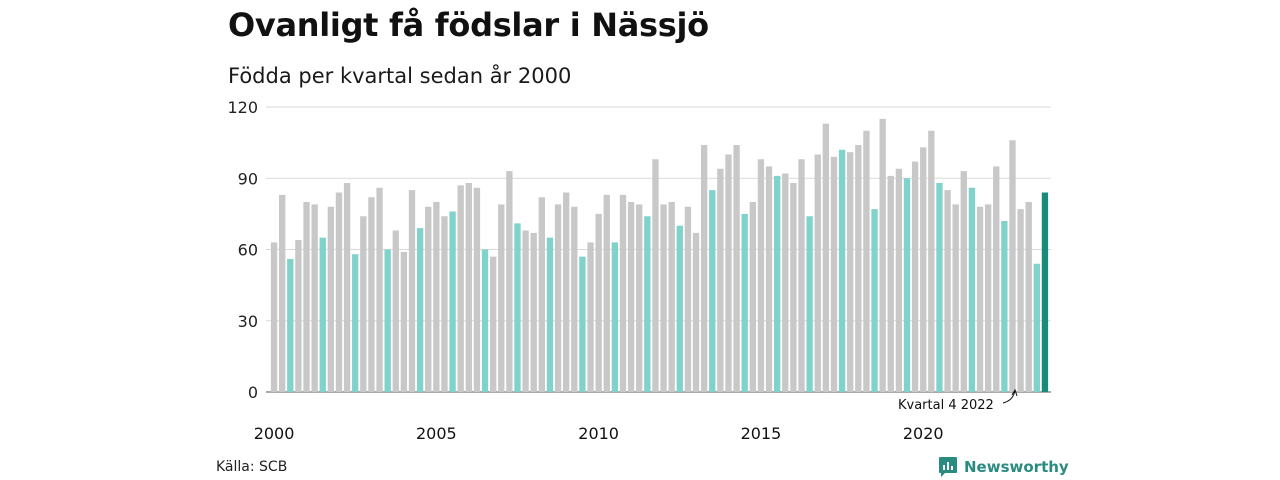  What do you see at coordinates (252, 467) in the screenshot?
I see `source-note: Källa: SCB` at bounding box center [252, 467].